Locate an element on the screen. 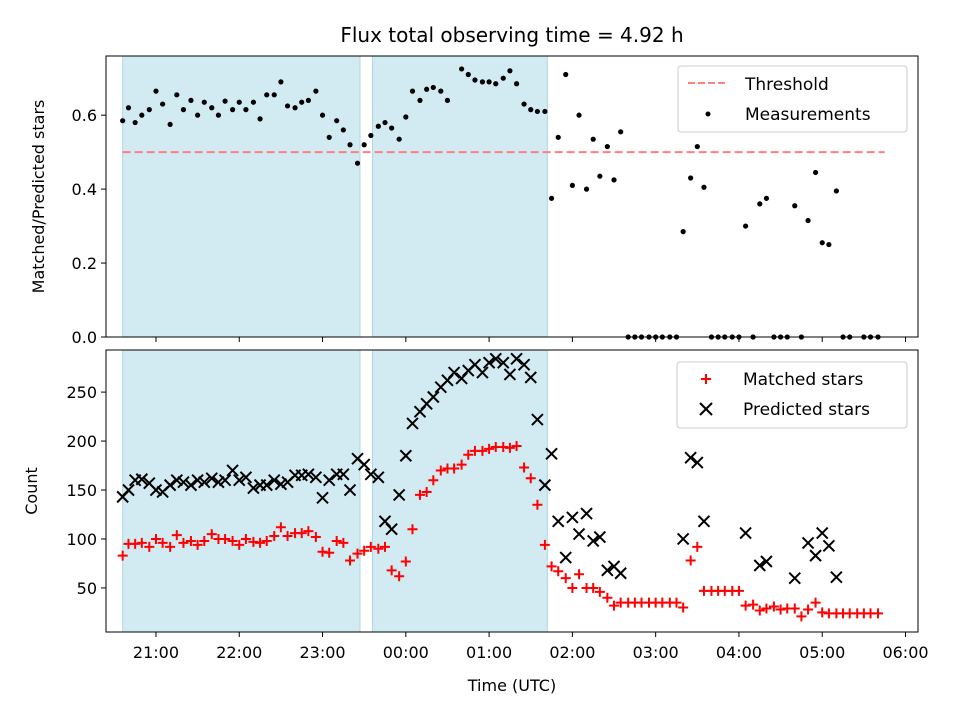 This screenshot has width=960, height=720. bottom-y-tick-label: 250 is located at coordinates (81, 392).